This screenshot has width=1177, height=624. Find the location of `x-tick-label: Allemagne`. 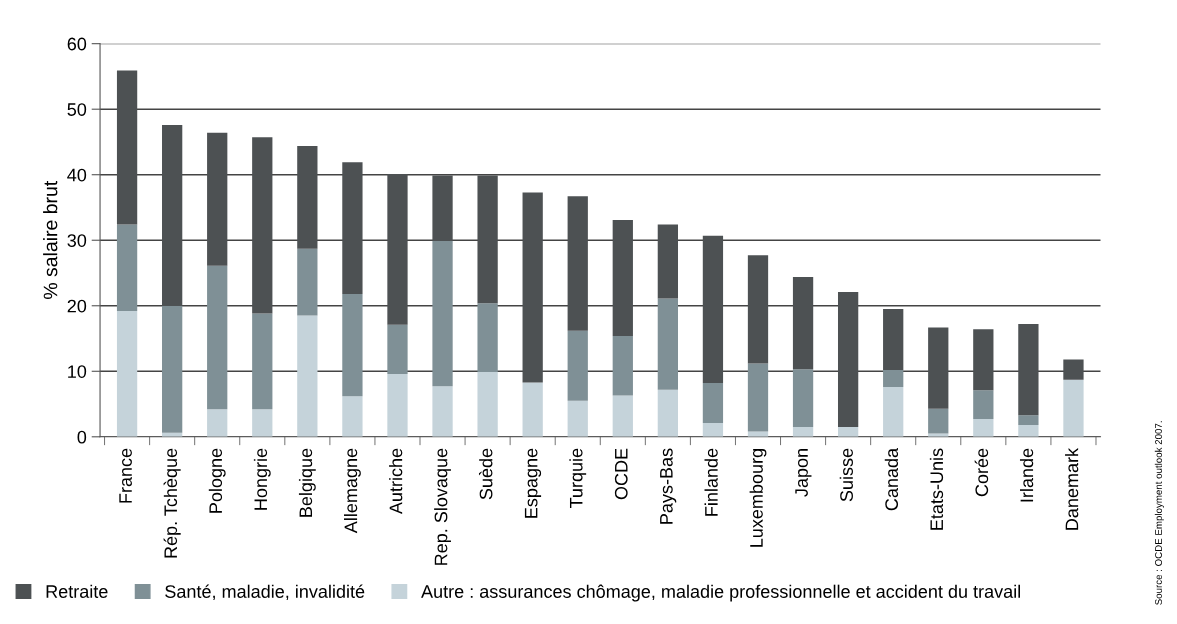

x-tick-label: Allemagne is located at coordinates (352, 491).